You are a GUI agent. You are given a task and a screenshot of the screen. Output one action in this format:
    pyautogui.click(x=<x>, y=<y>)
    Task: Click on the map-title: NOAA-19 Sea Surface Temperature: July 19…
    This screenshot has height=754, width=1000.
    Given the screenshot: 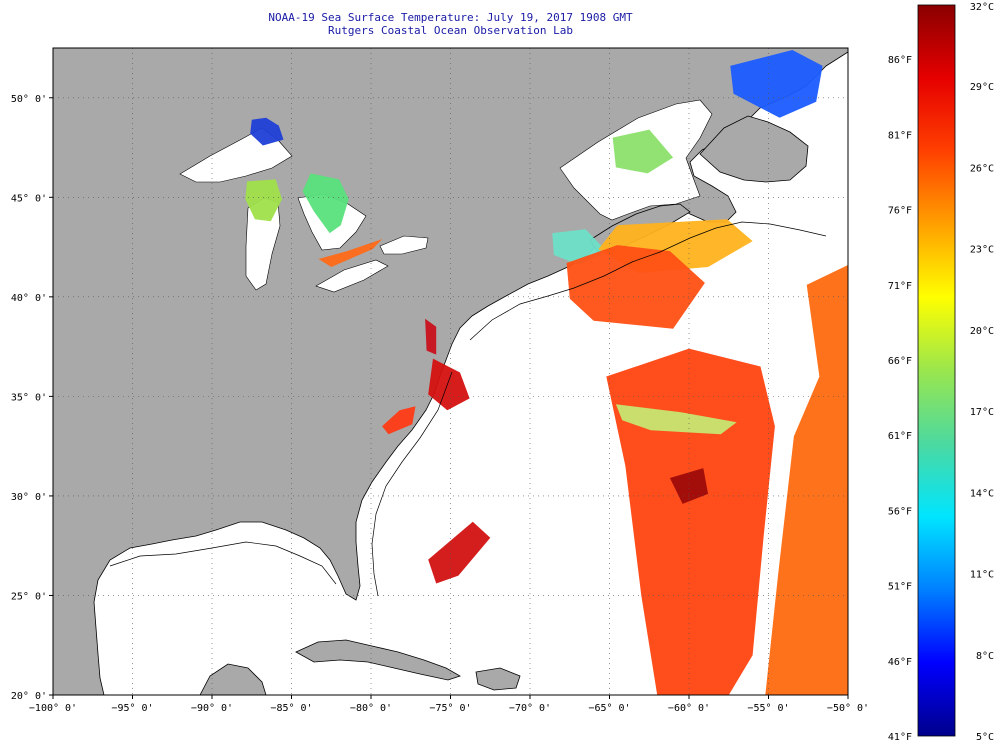 What is the action you would take?
    pyautogui.click(x=450, y=17)
    